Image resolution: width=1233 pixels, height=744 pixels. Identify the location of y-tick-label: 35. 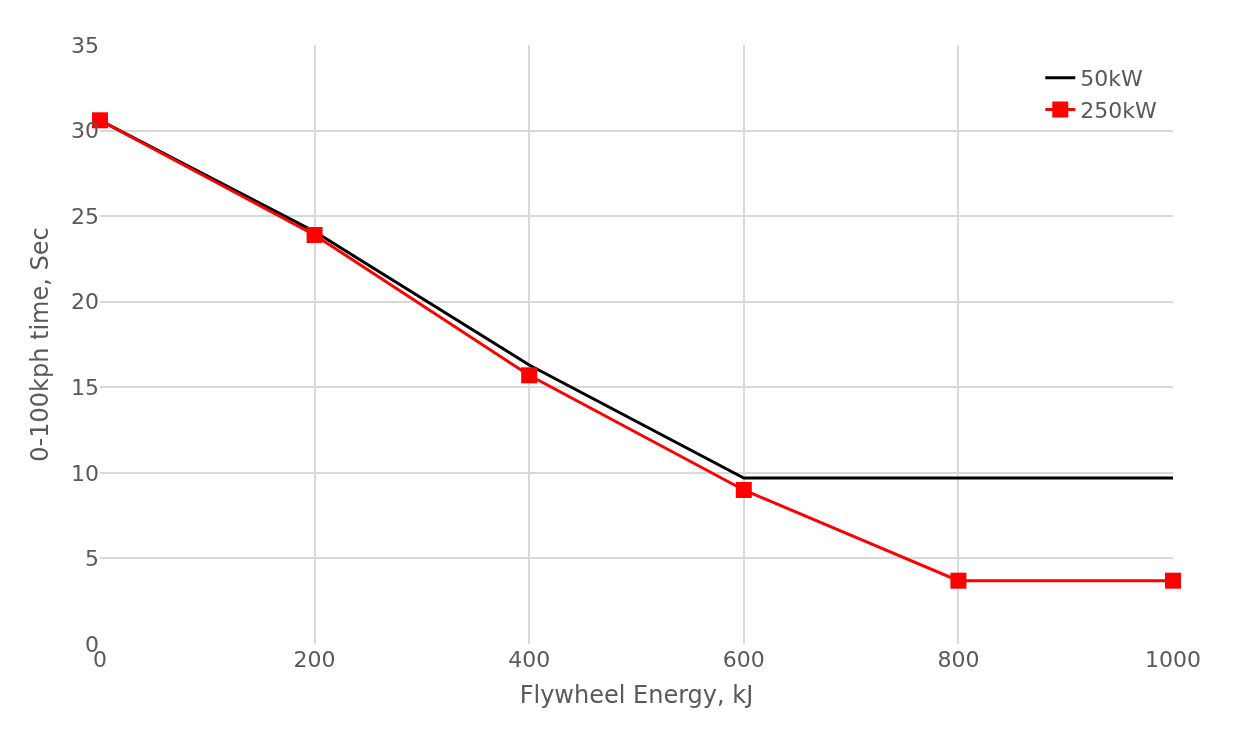
(85, 45).